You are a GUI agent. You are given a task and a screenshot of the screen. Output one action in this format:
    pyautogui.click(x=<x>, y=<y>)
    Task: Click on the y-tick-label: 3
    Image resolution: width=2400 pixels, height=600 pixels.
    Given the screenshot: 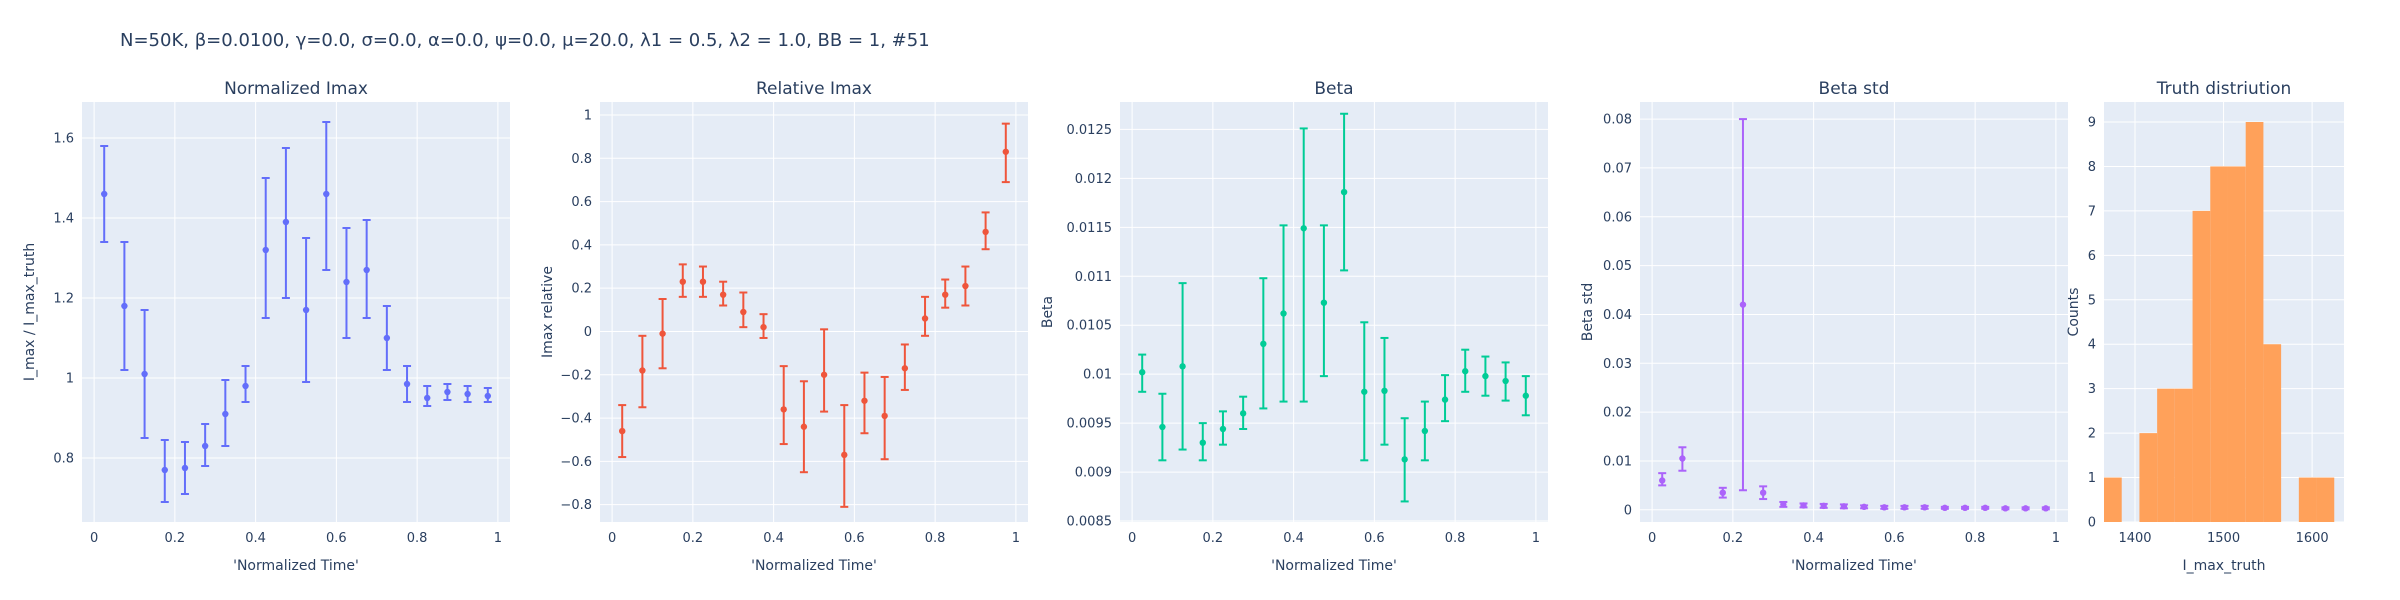 What is the action you would take?
    pyautogui.click(x=2092, y=389)
    